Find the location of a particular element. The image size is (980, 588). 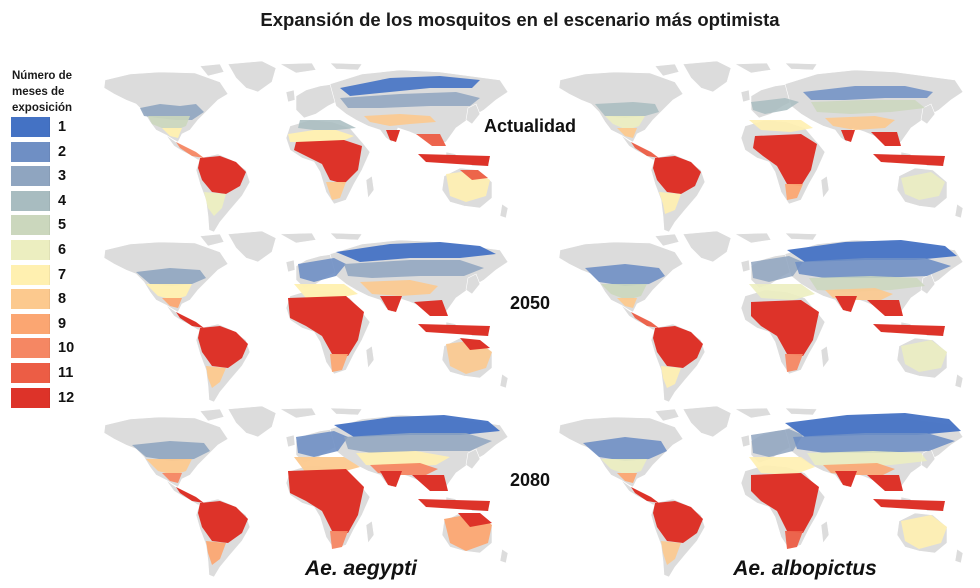

legend-item-2: 2 is located at coordinates (61, 152).